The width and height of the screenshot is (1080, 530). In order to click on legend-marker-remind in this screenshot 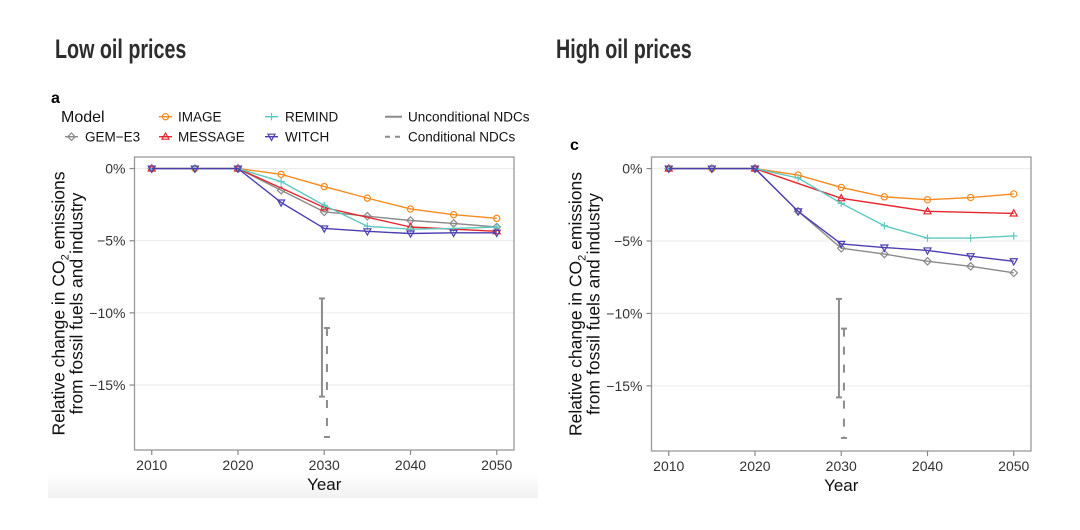, I will do `click(271, 117)`.